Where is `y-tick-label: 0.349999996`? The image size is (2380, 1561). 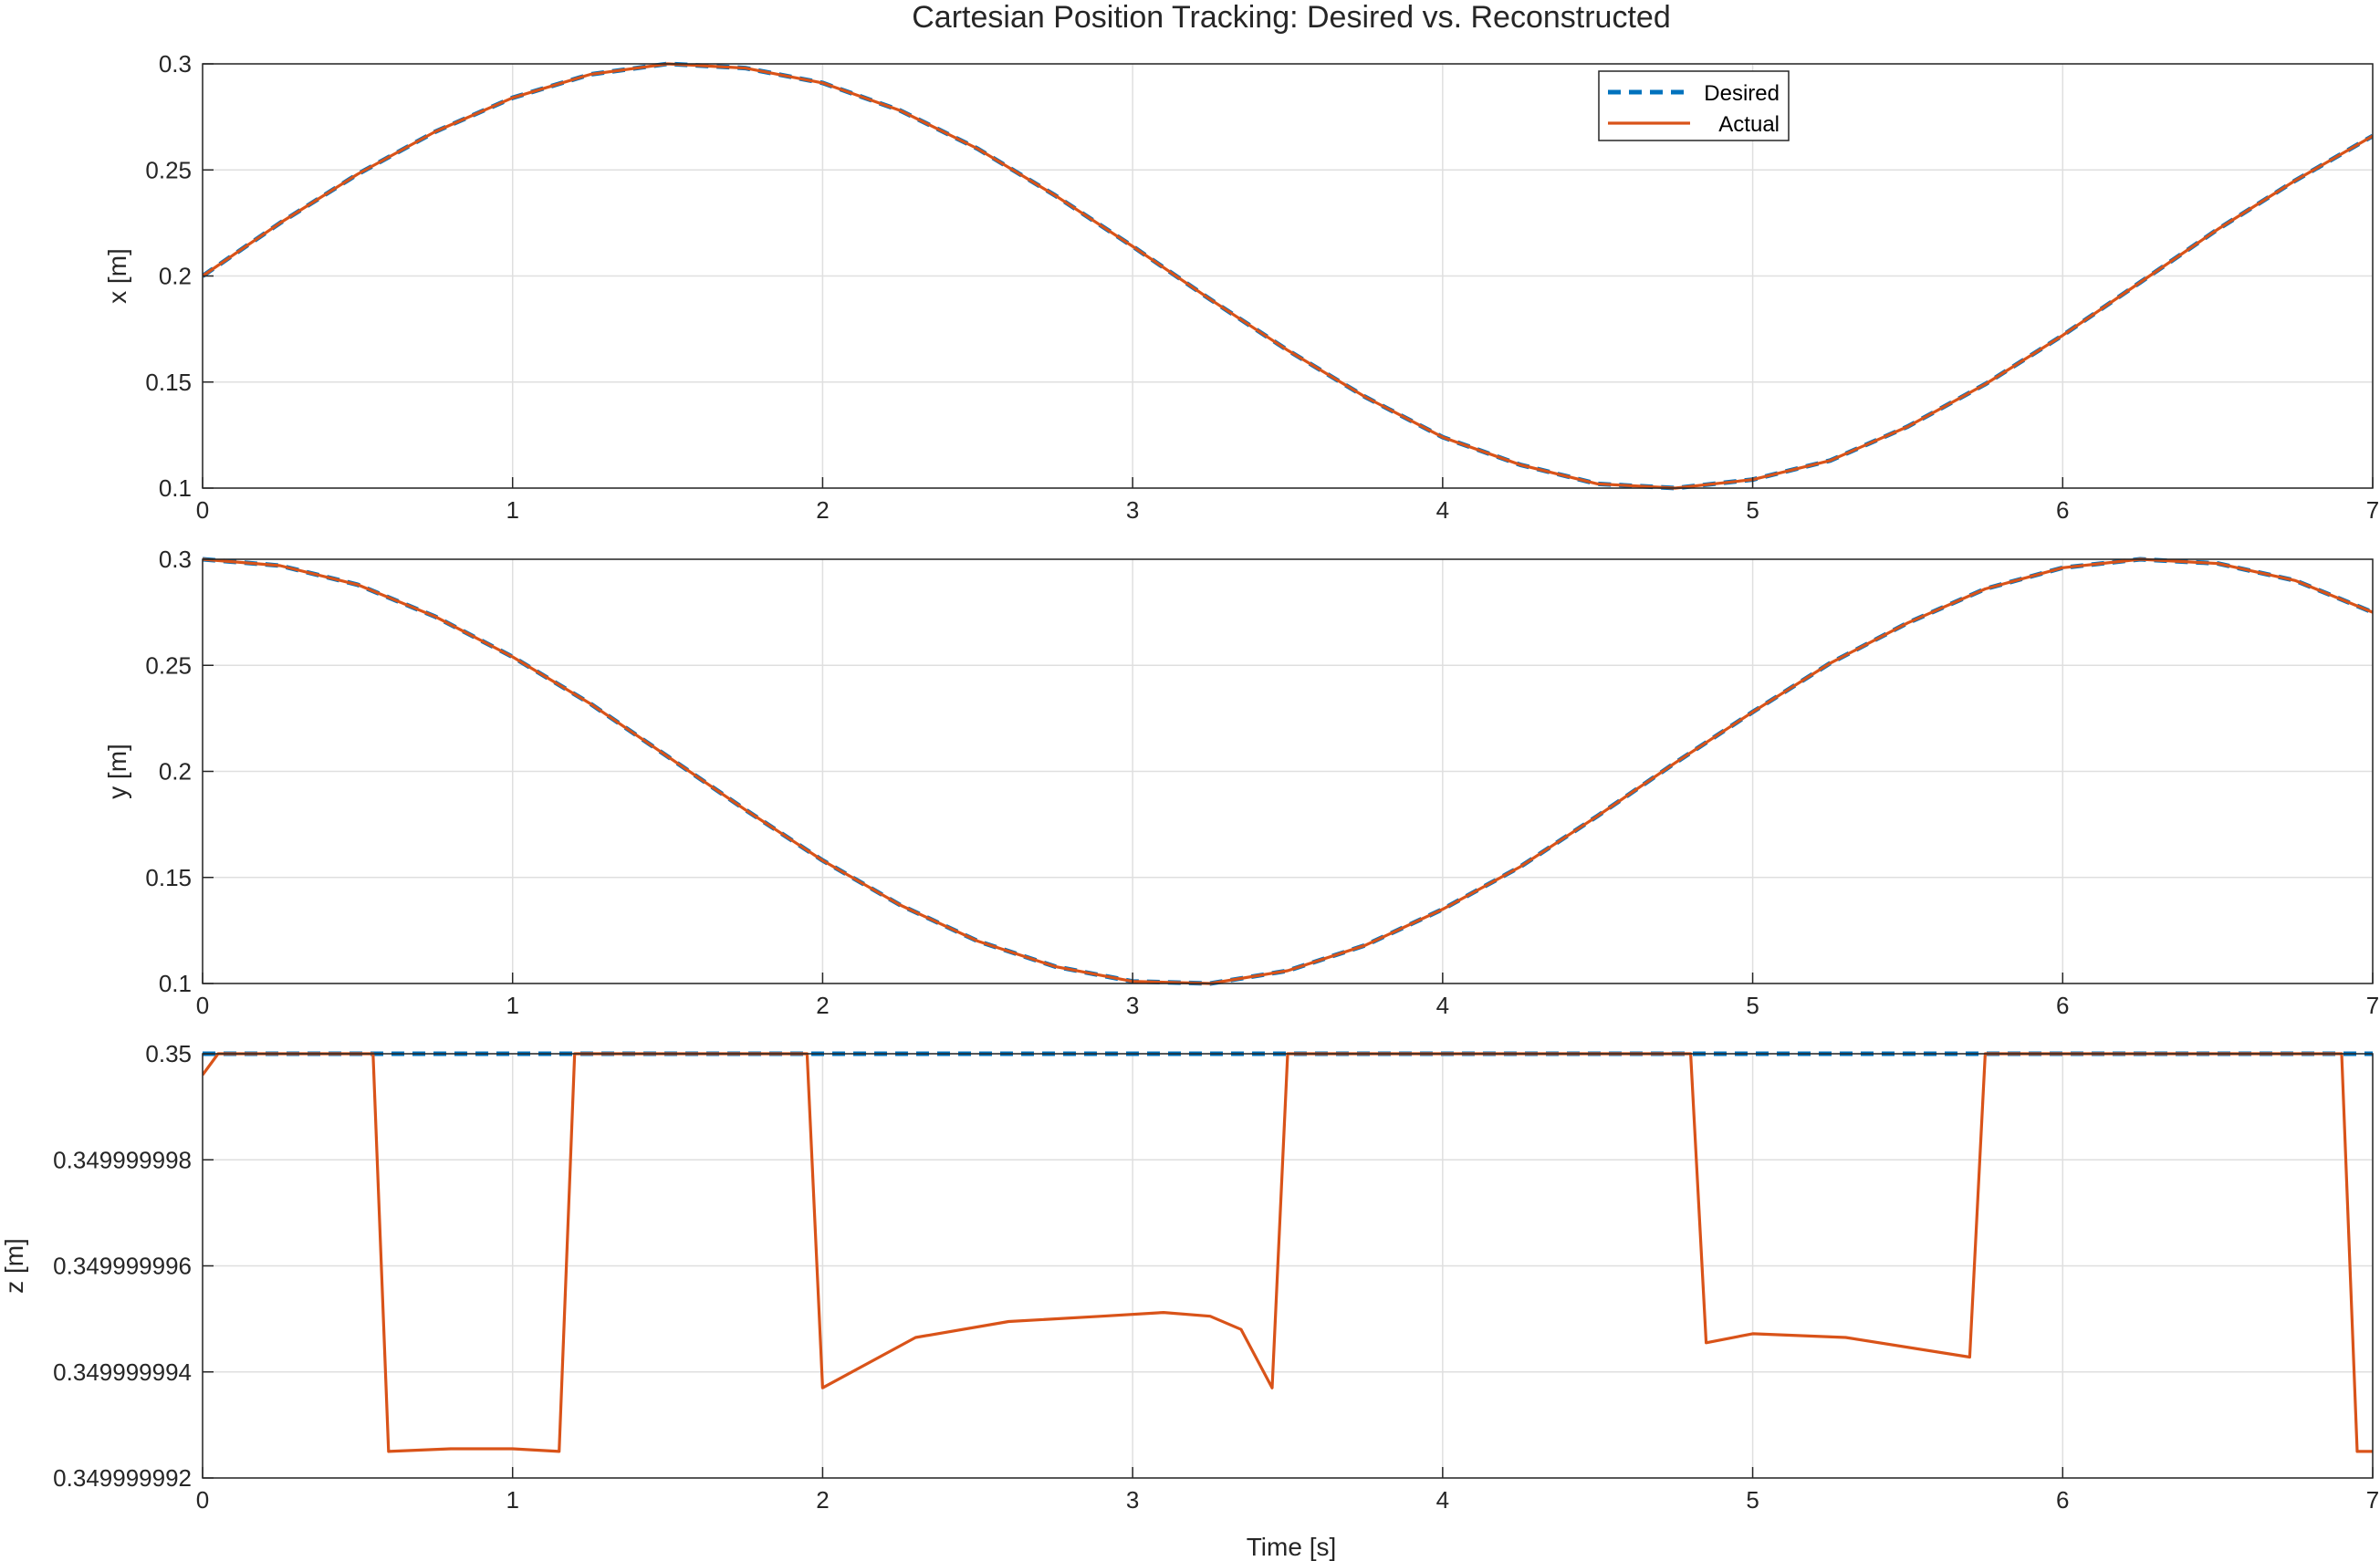 y-tick-label: 0.349999996 is located at coordinates (122, 1266).